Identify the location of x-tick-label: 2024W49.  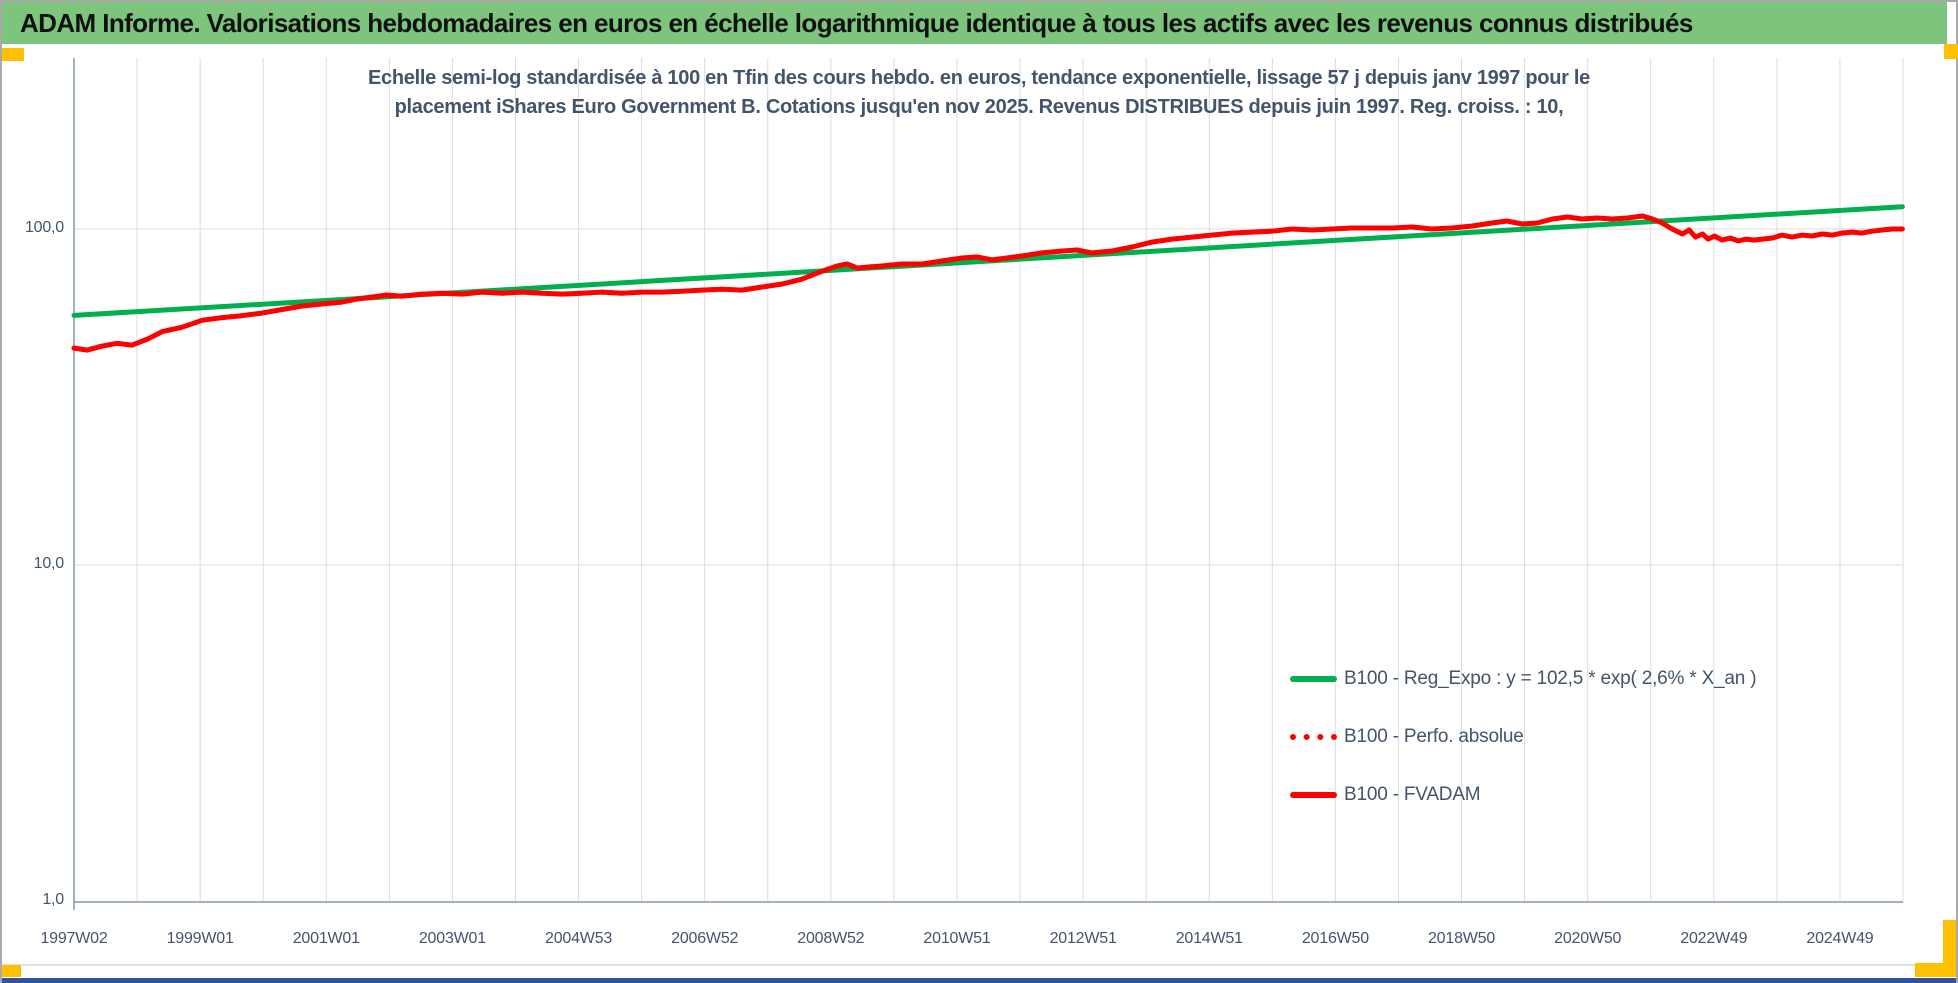
(1840, 938).